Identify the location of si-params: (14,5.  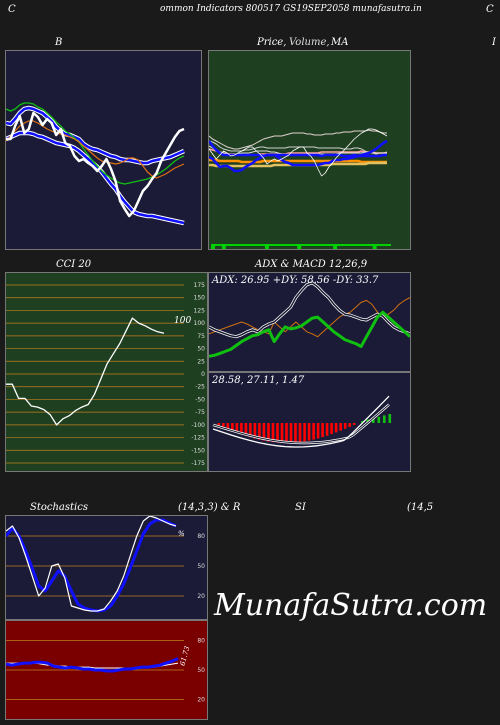
(420, 507).